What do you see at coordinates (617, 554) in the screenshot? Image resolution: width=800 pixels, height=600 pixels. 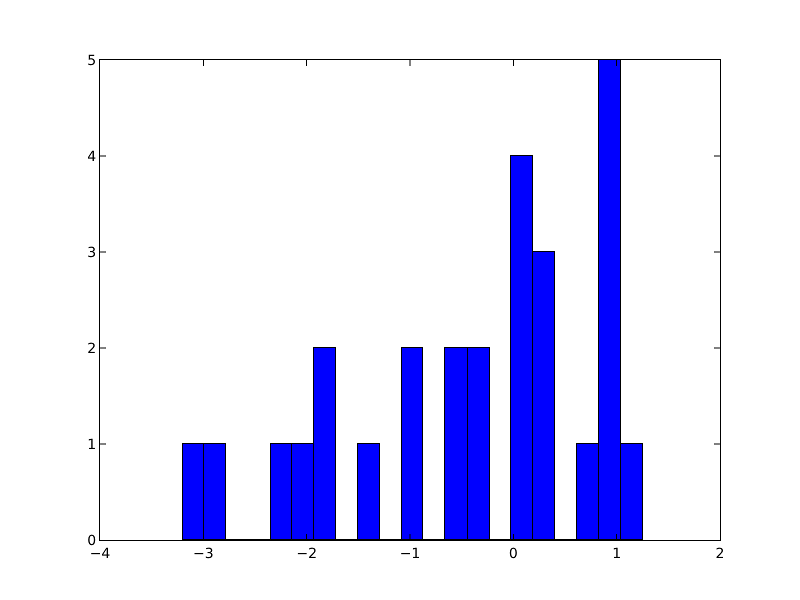 I see `x-tick-label: 1` at bounding box center [617, 554].